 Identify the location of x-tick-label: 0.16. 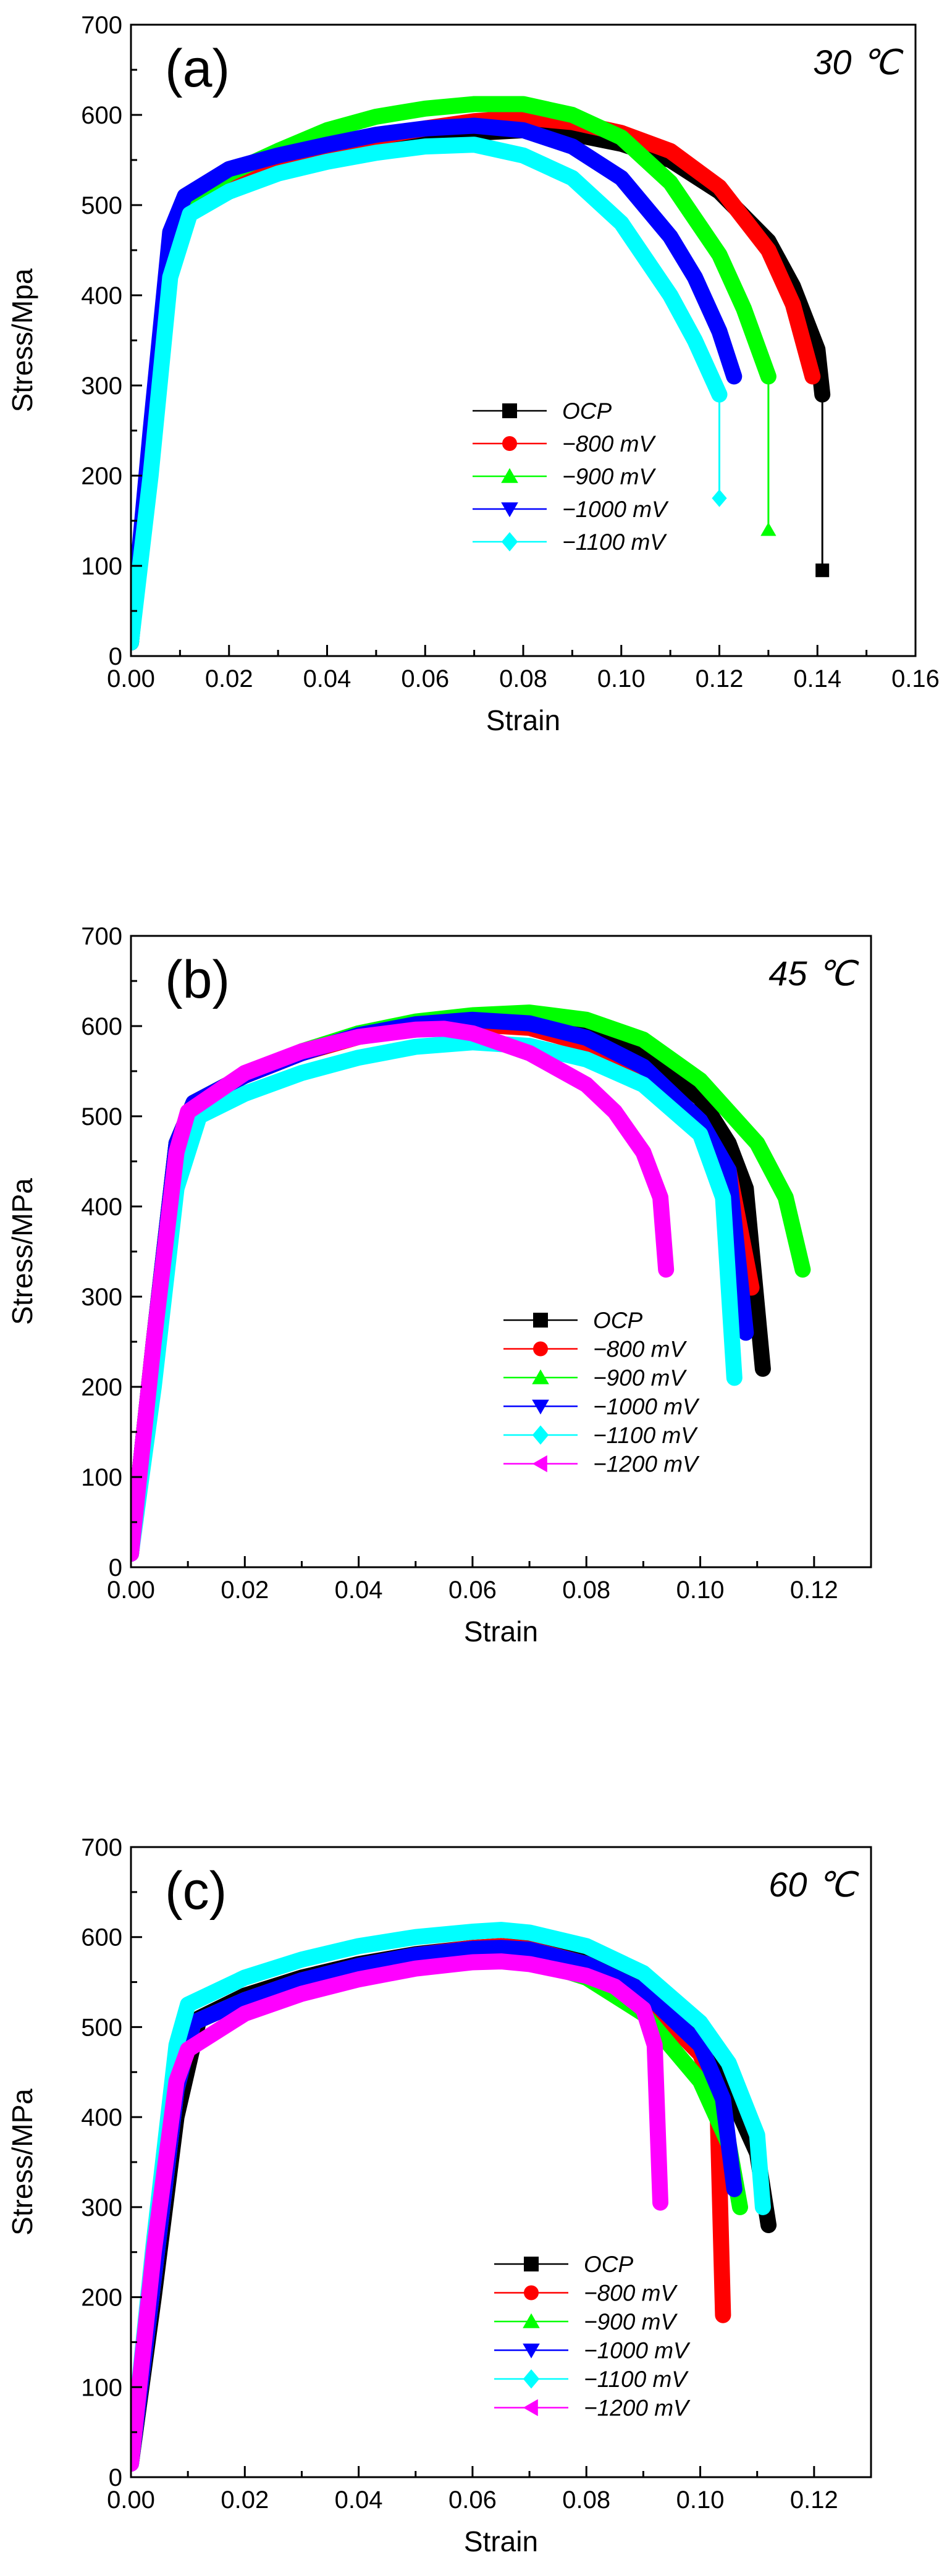
(915, 678).